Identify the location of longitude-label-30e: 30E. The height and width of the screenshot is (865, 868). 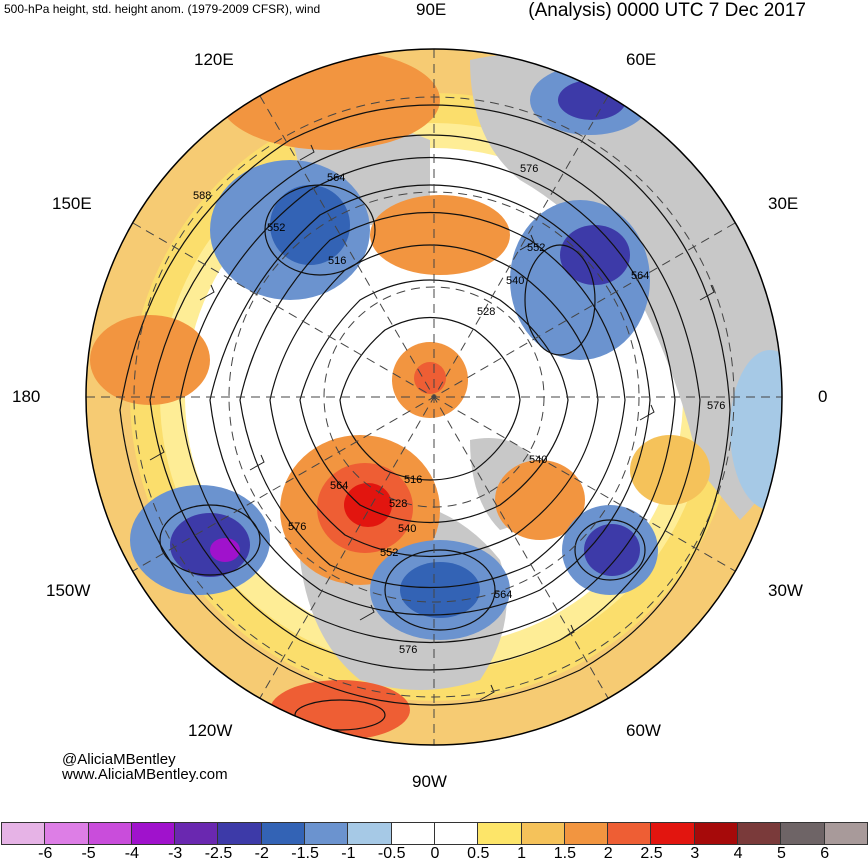
(783, 203).